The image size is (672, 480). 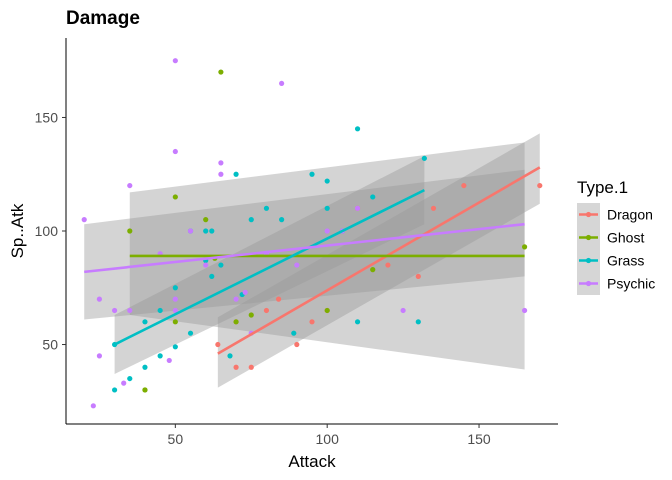 I want to click on y-tick-label: 100, so click(x=47, y=231).